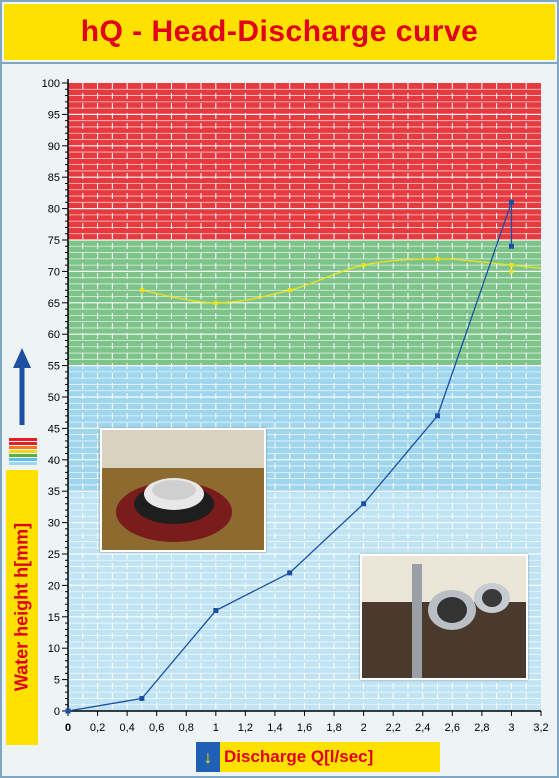 The width and height of the screenshot is (559, 778). Describe the element at coordinates (54, 147) in the screenshot. I see `y-tick-label: 90` at that location.